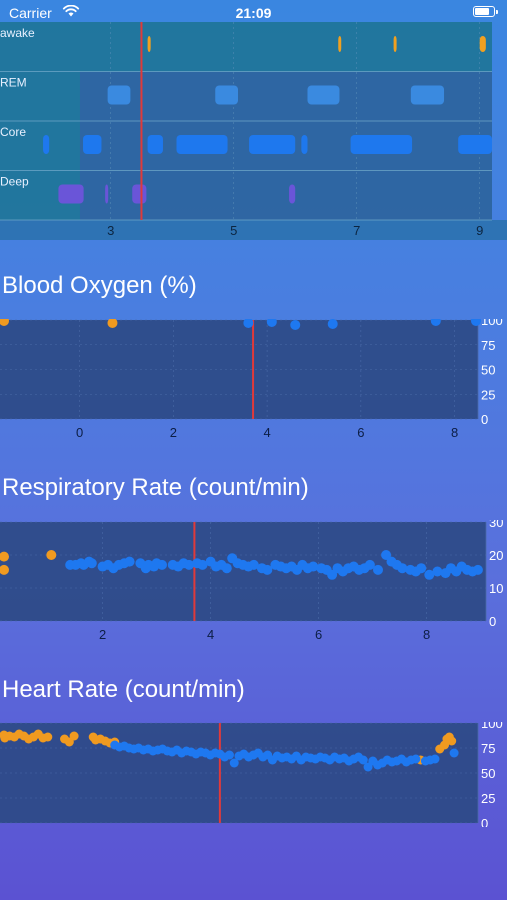  What do you see at coordinates (17, 33) in the screenshot?
I see `stage-label: awake` at bounding box center [17, 33].